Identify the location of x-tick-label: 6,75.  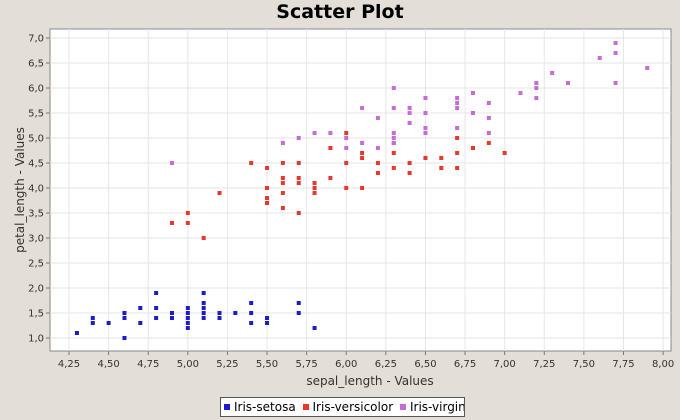
(465, 364).